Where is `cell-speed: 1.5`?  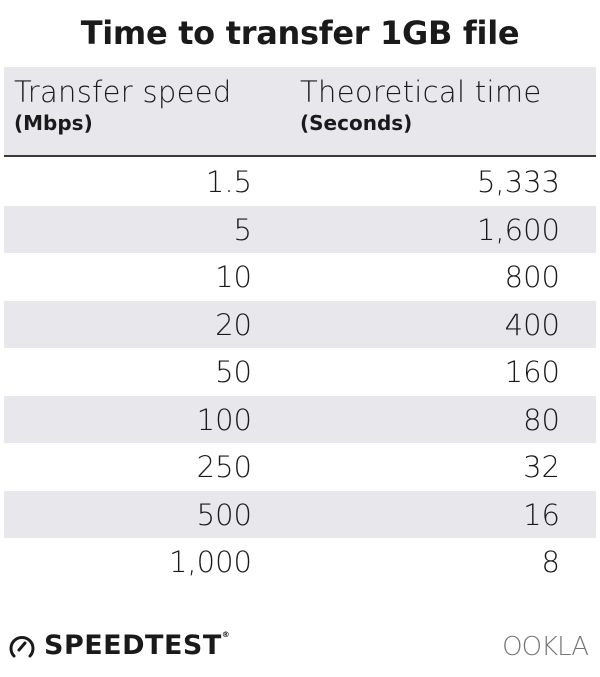 cell-speed: 1.5 is located at coordinates (228, 182).